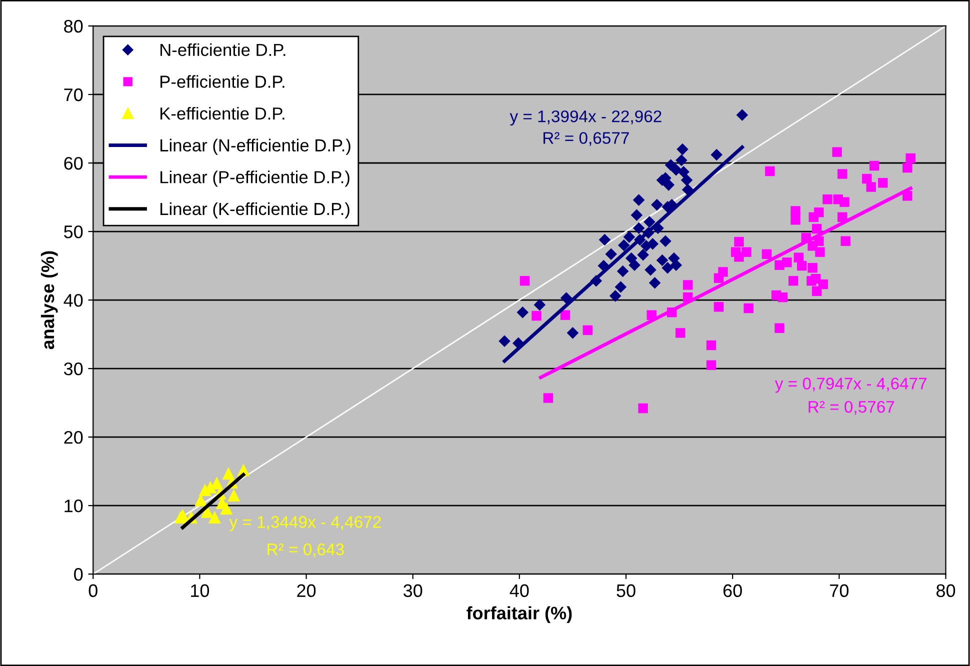 The width and height of the screenshot is (970, 666). Describe the element at coordinates (222, 81) in the screenshot. I see `legend-label: P-efficientie D.P.` at that location.